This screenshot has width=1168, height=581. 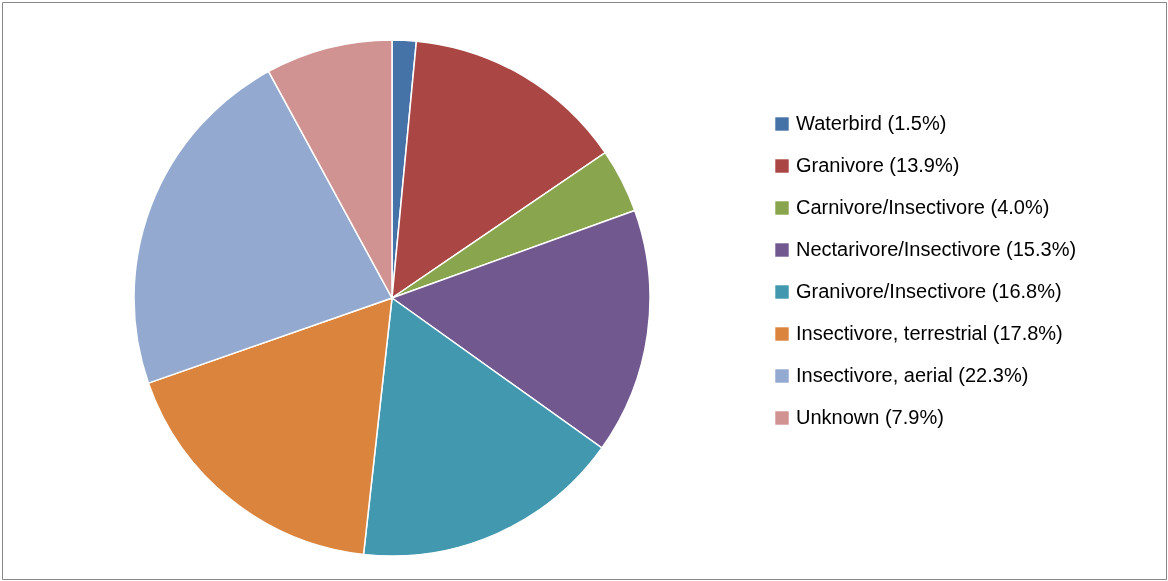 I want to click on legend-label: Waterbird (1.5%), so click(x=871, y=123).